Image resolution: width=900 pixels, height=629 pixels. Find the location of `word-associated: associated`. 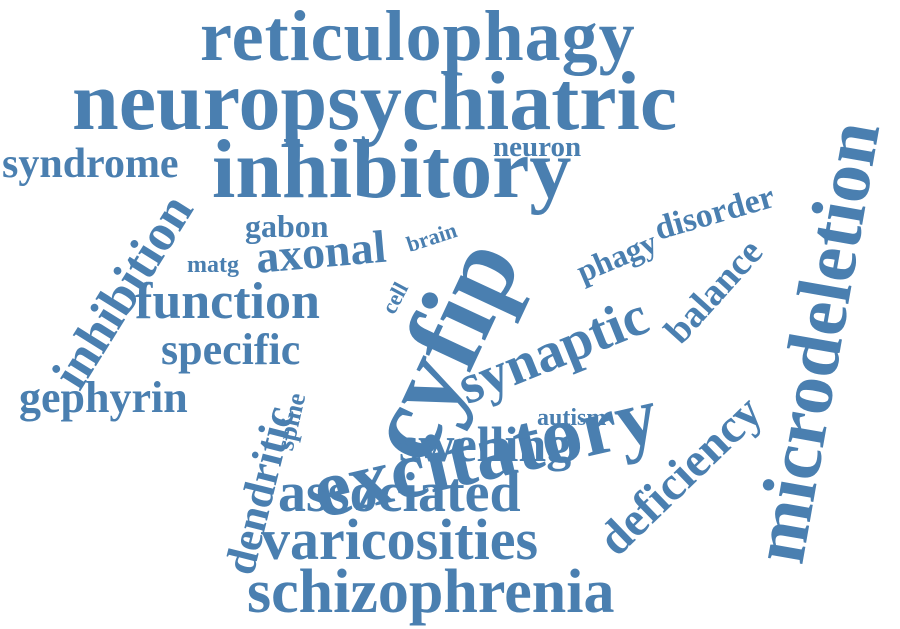

word-associated: associated is located at coordinates (399, 493).